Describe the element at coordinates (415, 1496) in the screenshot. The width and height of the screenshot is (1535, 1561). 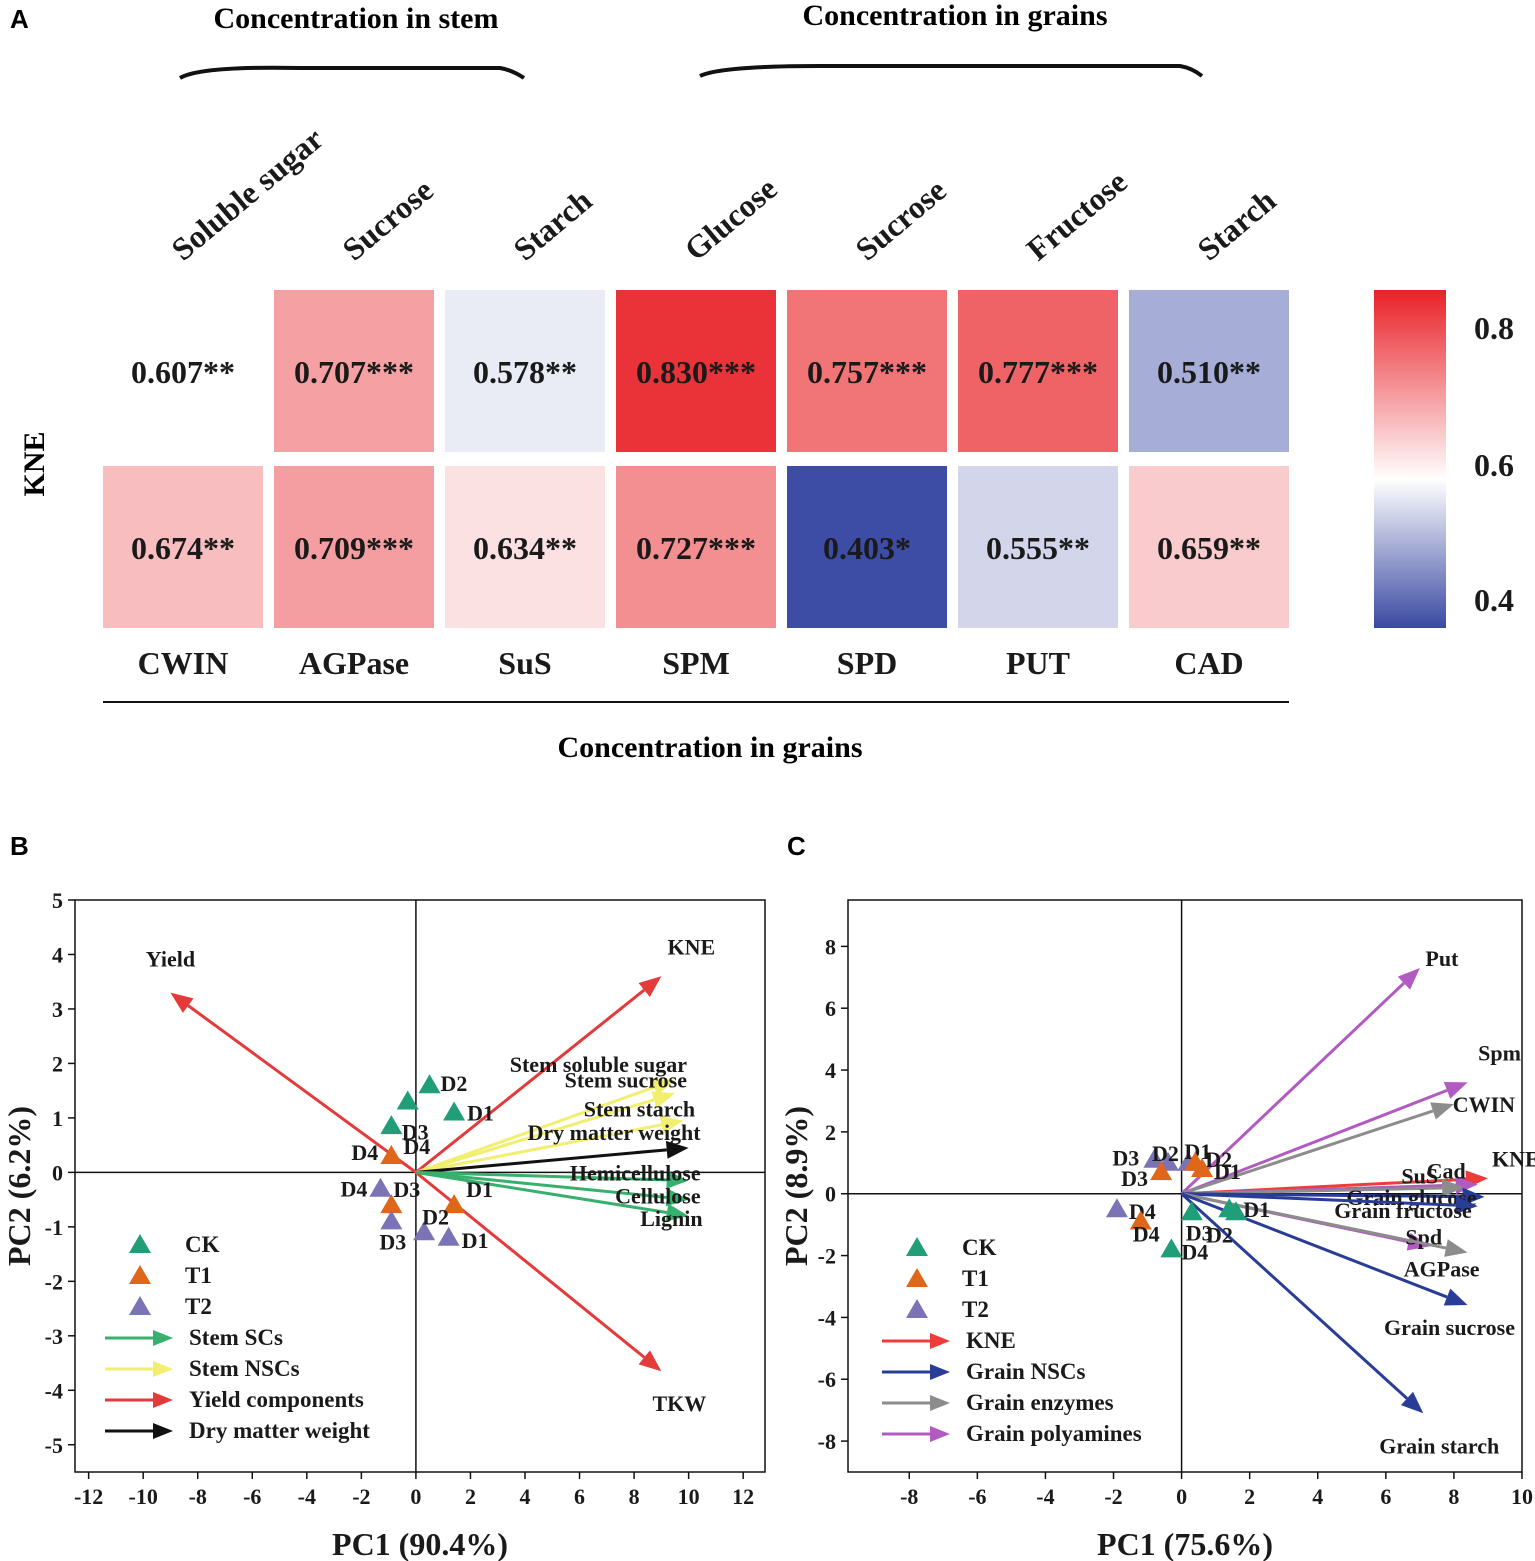
I see `x-tick-label: 0` at that location.